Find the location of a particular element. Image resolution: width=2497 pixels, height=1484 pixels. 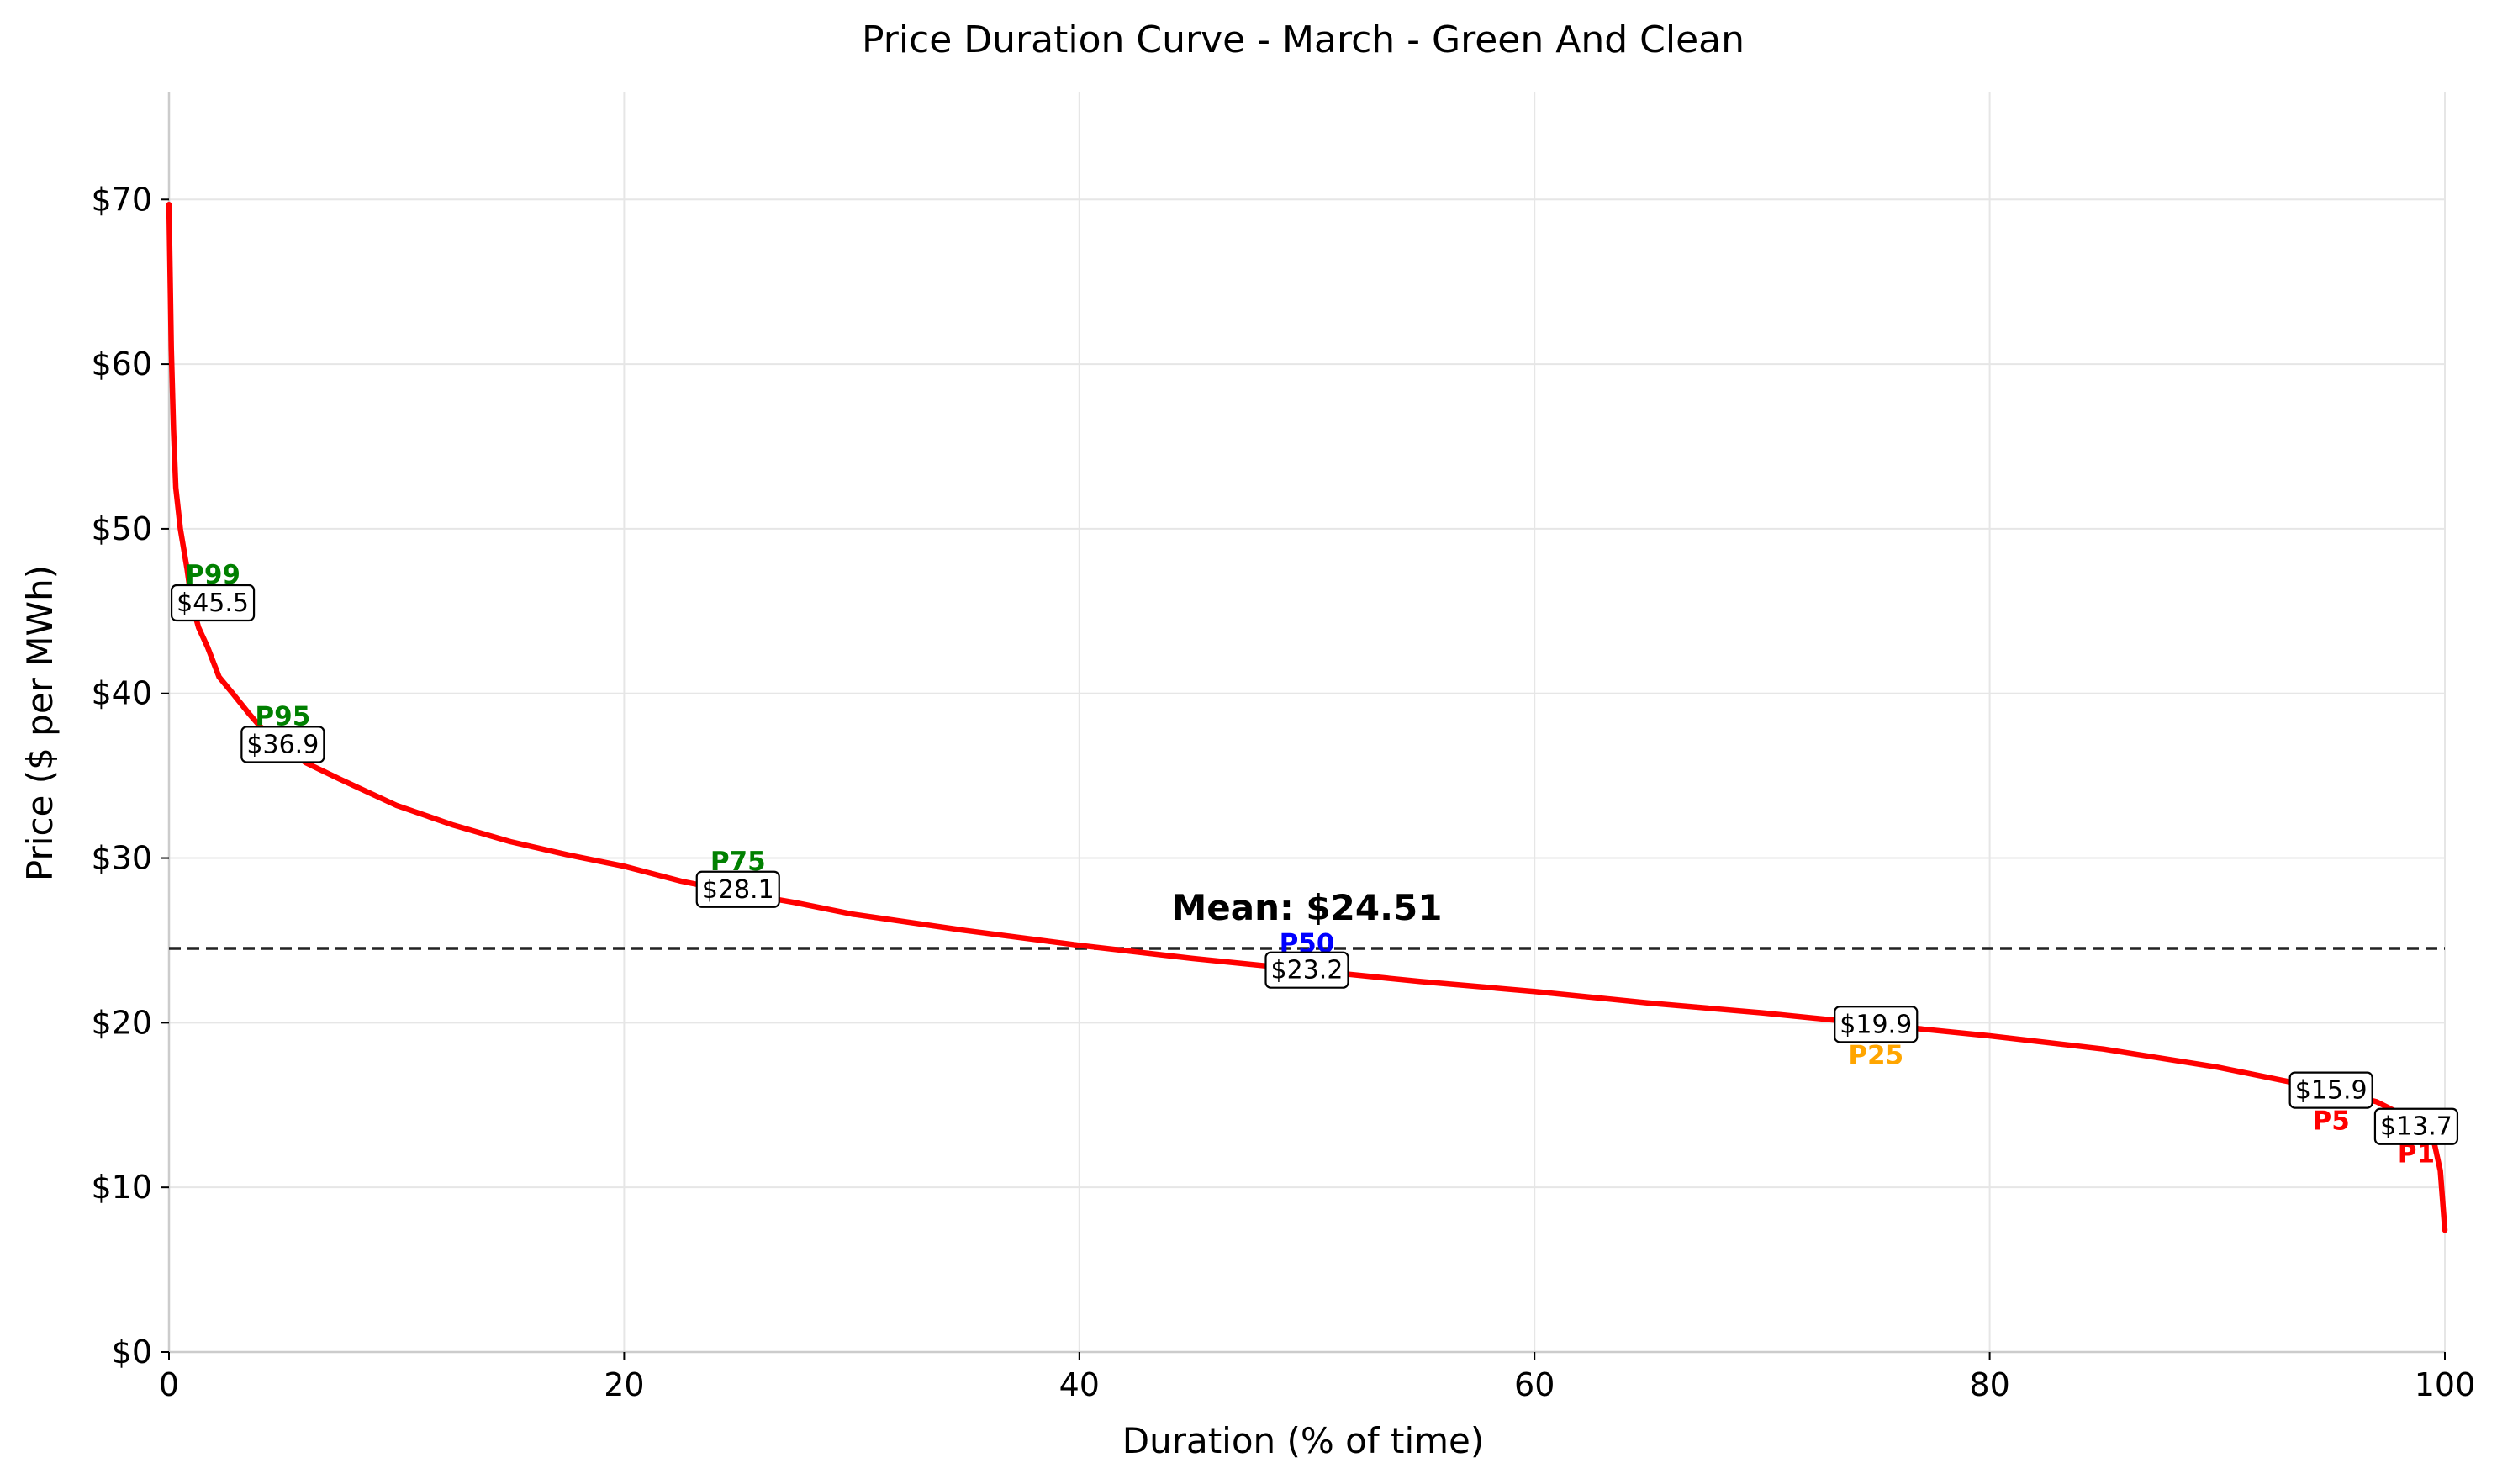

x-tick-label: 40 is located at coordinates (1079, 1384).